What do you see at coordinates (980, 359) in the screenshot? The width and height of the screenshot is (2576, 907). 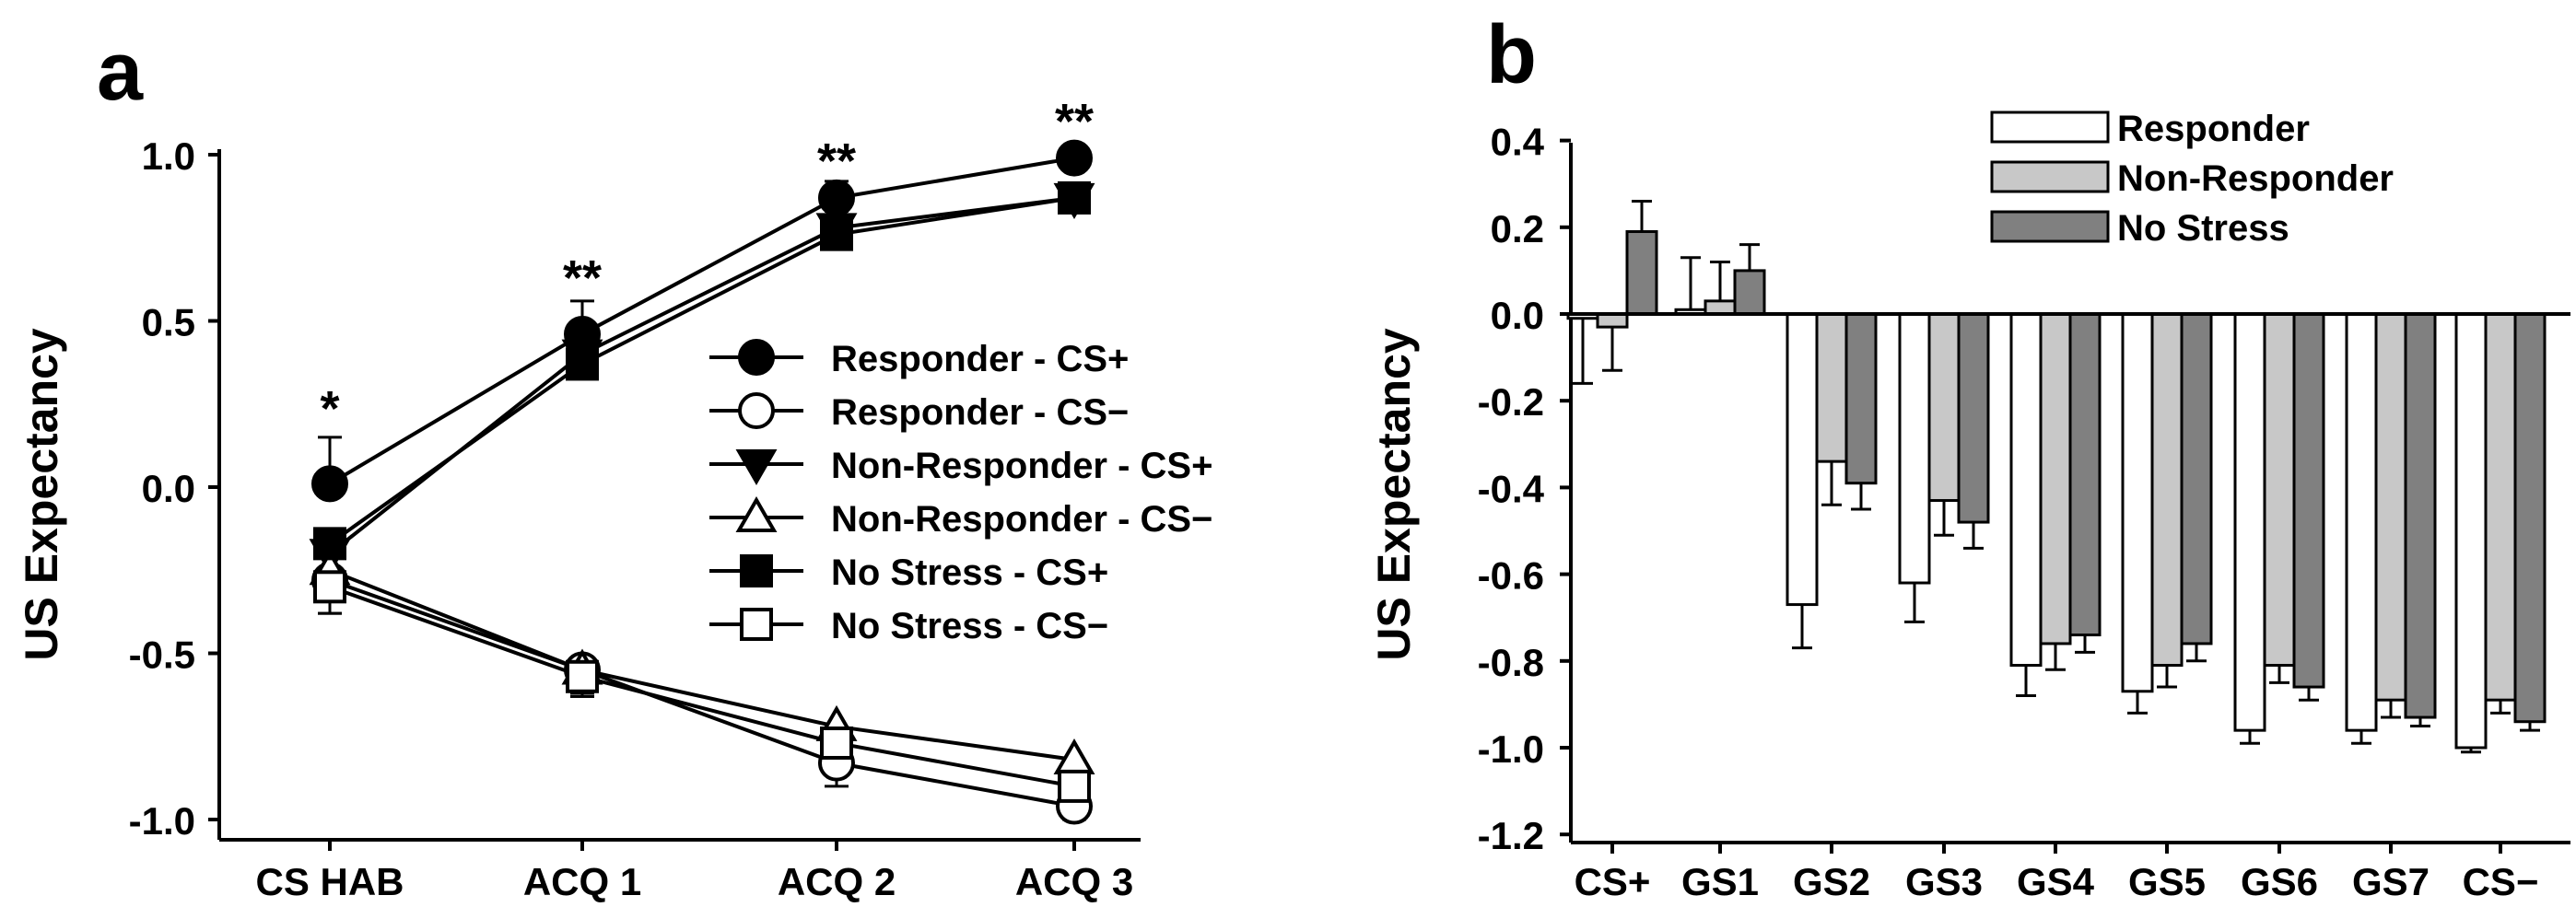 I see `legend-label: Responder - CS+` at bounding box center [980, 359].